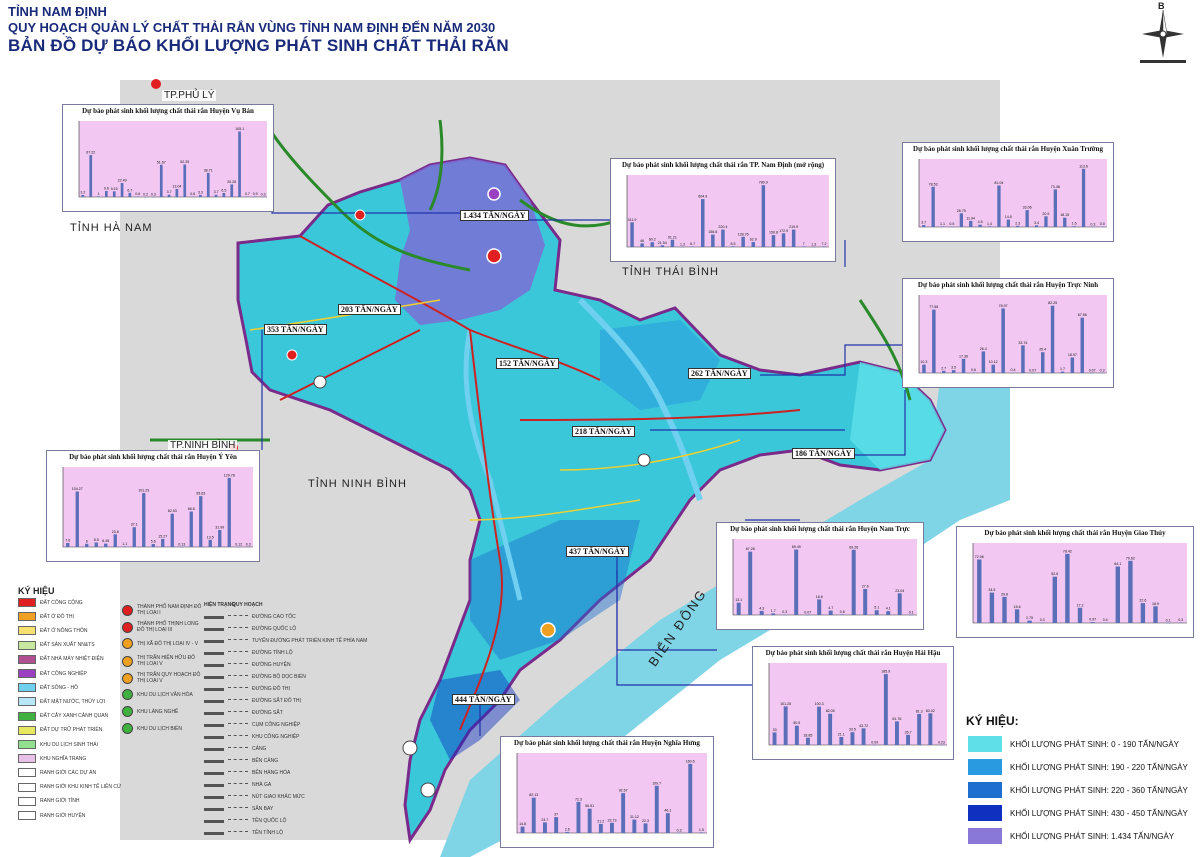 The image size is (1200, 857). I want to click on chart-data-label: 62.53, so click(172, 511).